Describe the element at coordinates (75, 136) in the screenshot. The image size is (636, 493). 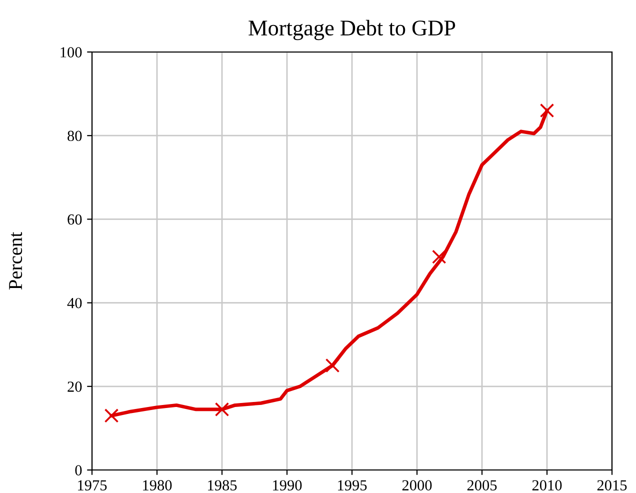
I see `y-tick-label: 80` at that location.